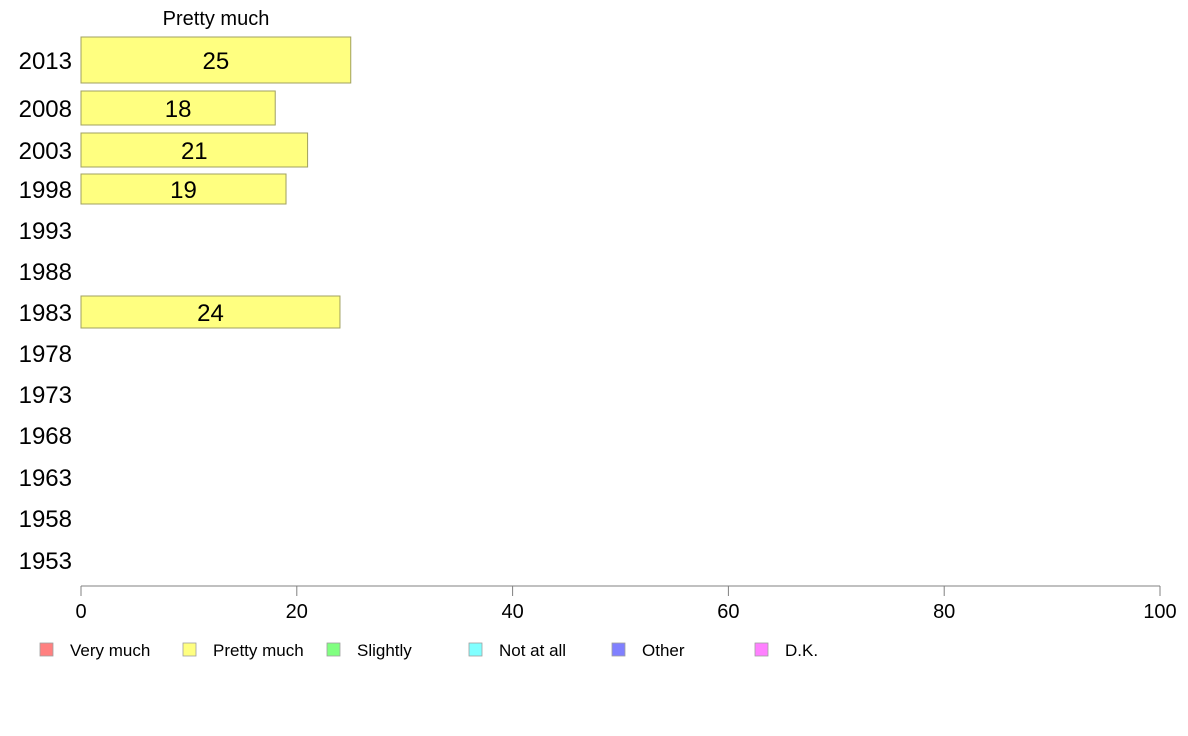  What do you see at coordinates (618, 649) in the screenshot?
I see `legend-swatch-other` at bounding box center [618, 649].